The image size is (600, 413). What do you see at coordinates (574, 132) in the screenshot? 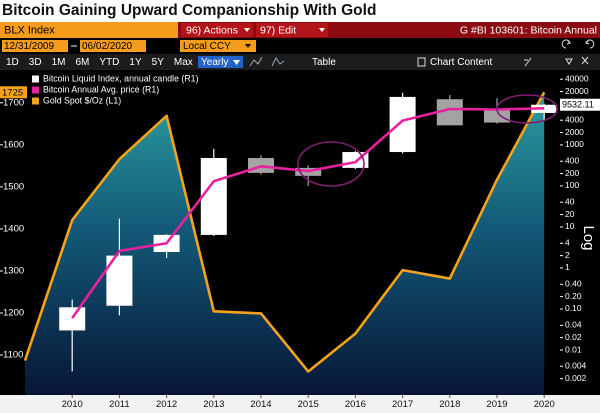
I see `y2-tick-label: 2000` at bounding box center [574, 132].